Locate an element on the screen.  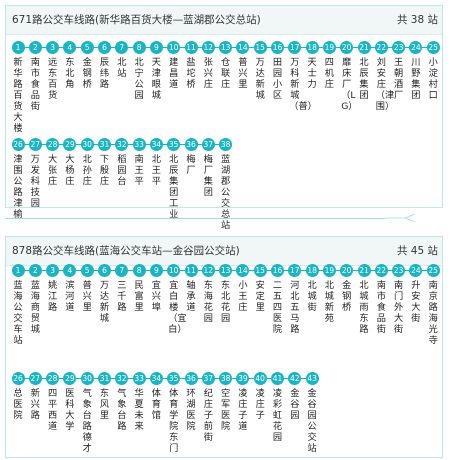
stop-item: 19 北城新苑 is located at coordinates (329, 294).